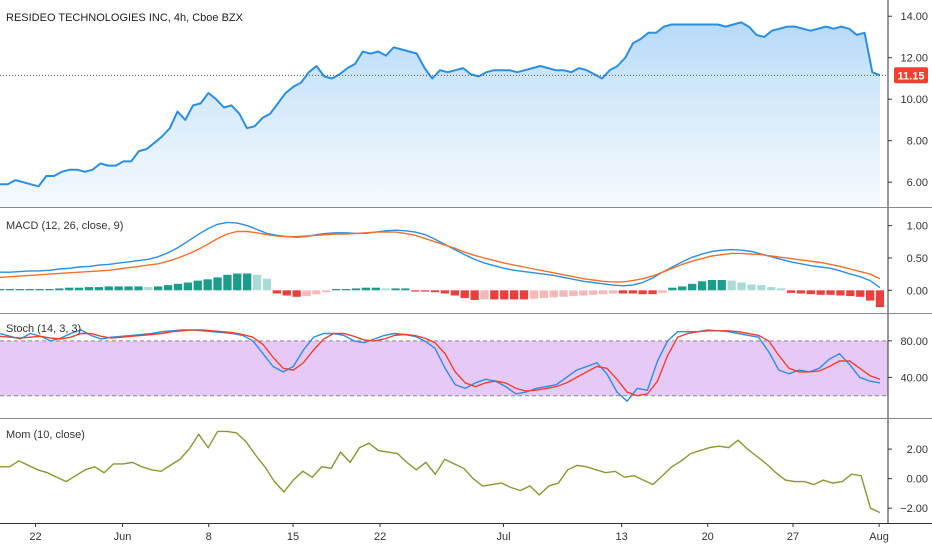  What do you see at coordinates (917, 227) in the screenshot?
I see `y-tick-label: 1.00` at bounding box center [917, 227].